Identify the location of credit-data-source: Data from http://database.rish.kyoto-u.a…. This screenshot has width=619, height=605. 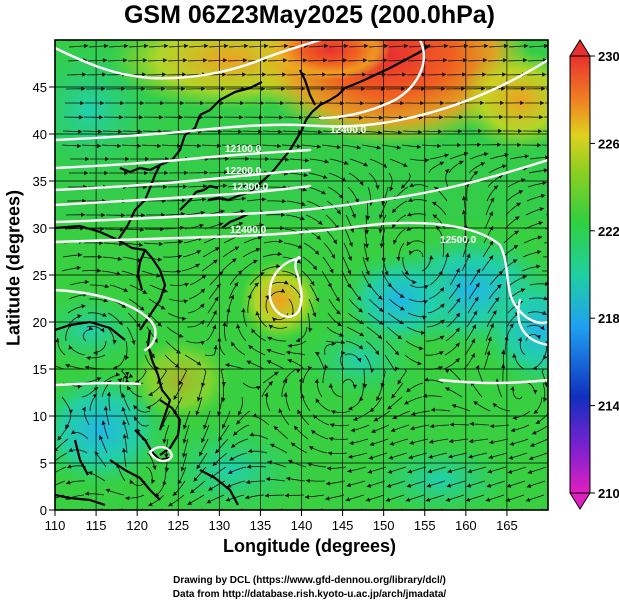
(309, 594).